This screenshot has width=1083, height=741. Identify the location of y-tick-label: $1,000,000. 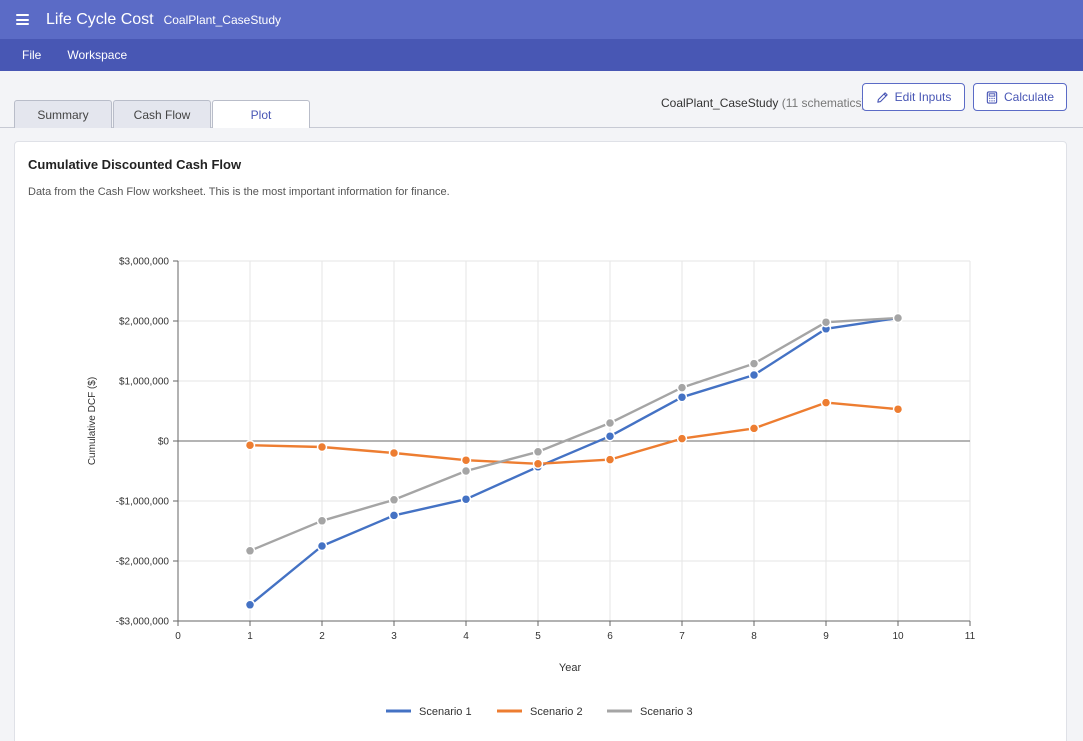
(144, 382).